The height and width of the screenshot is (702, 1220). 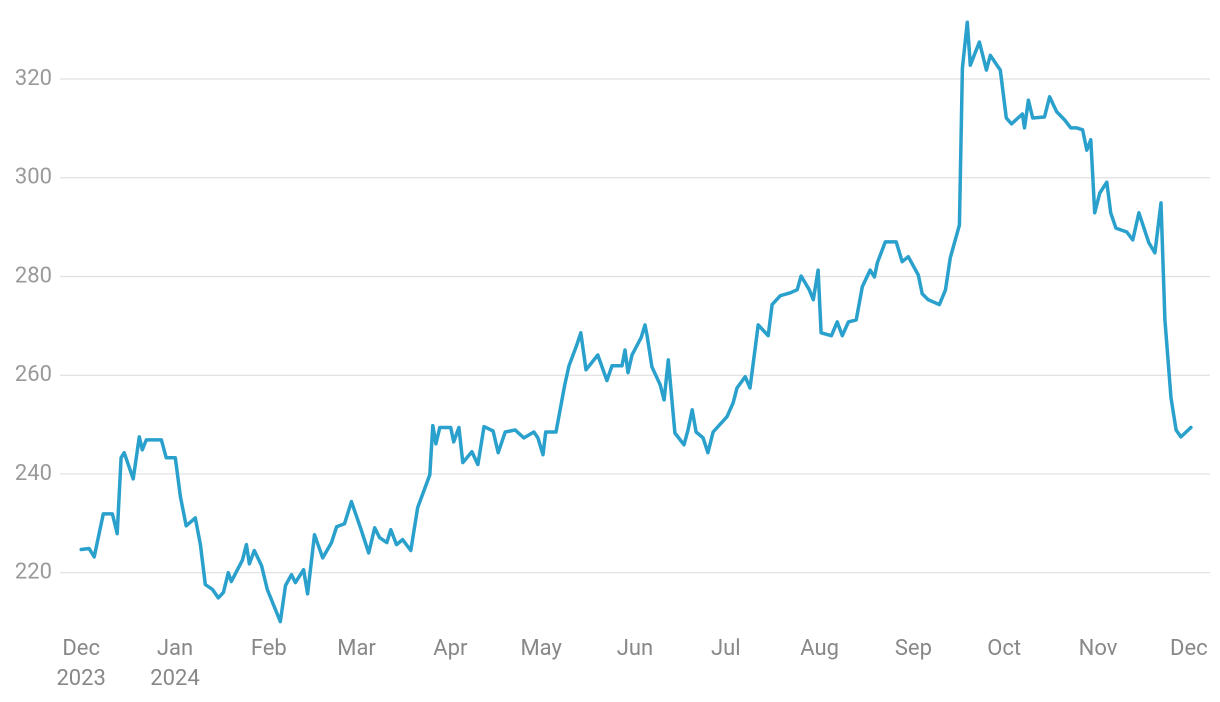 What do you see at coordinates (33, 177) in the screenshot?
I see `y-tick-label: 300` at bounding box center [33, 177].